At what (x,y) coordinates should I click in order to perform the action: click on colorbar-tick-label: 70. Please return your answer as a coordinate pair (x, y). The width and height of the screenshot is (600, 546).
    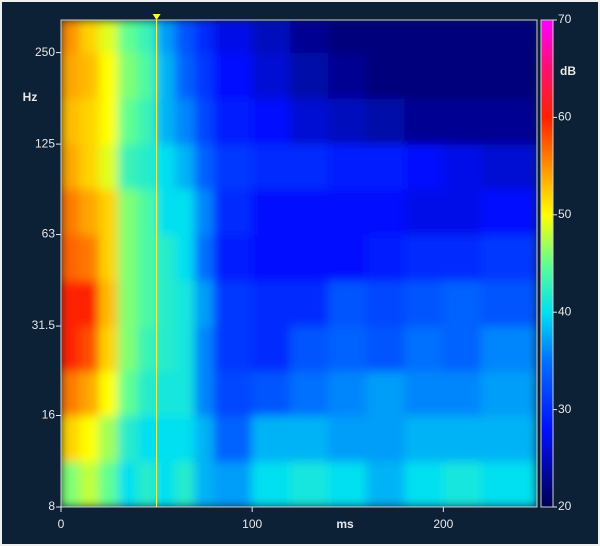
    Looking at the image, I should click on (565, 19).